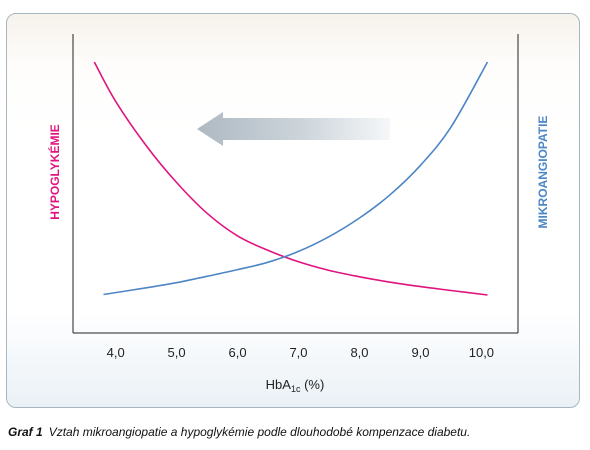 The width and height of the screenshot is (590, 450). I want to click on x-axis-label: HbA1c (%), so click(295, 385).